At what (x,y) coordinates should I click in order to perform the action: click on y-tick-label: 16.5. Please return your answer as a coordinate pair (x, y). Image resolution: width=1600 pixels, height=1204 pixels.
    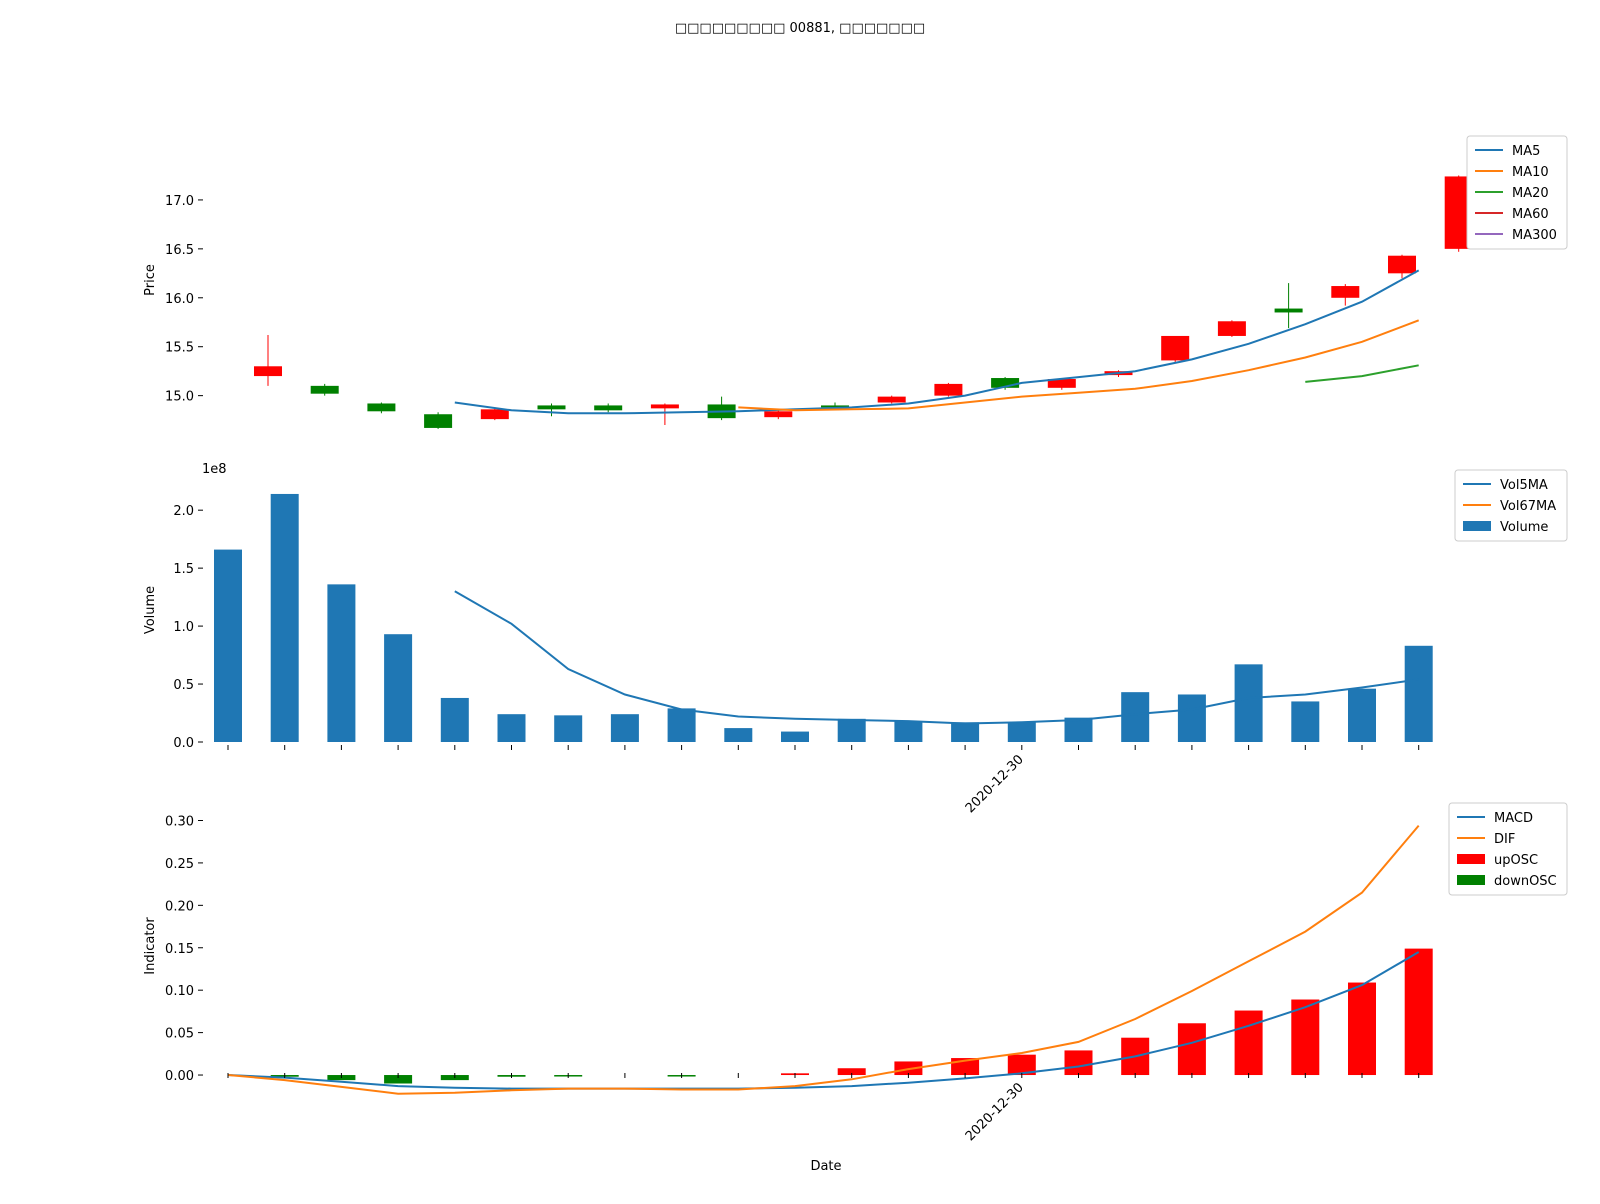
    Looking at the image, I should click on (179, 250).